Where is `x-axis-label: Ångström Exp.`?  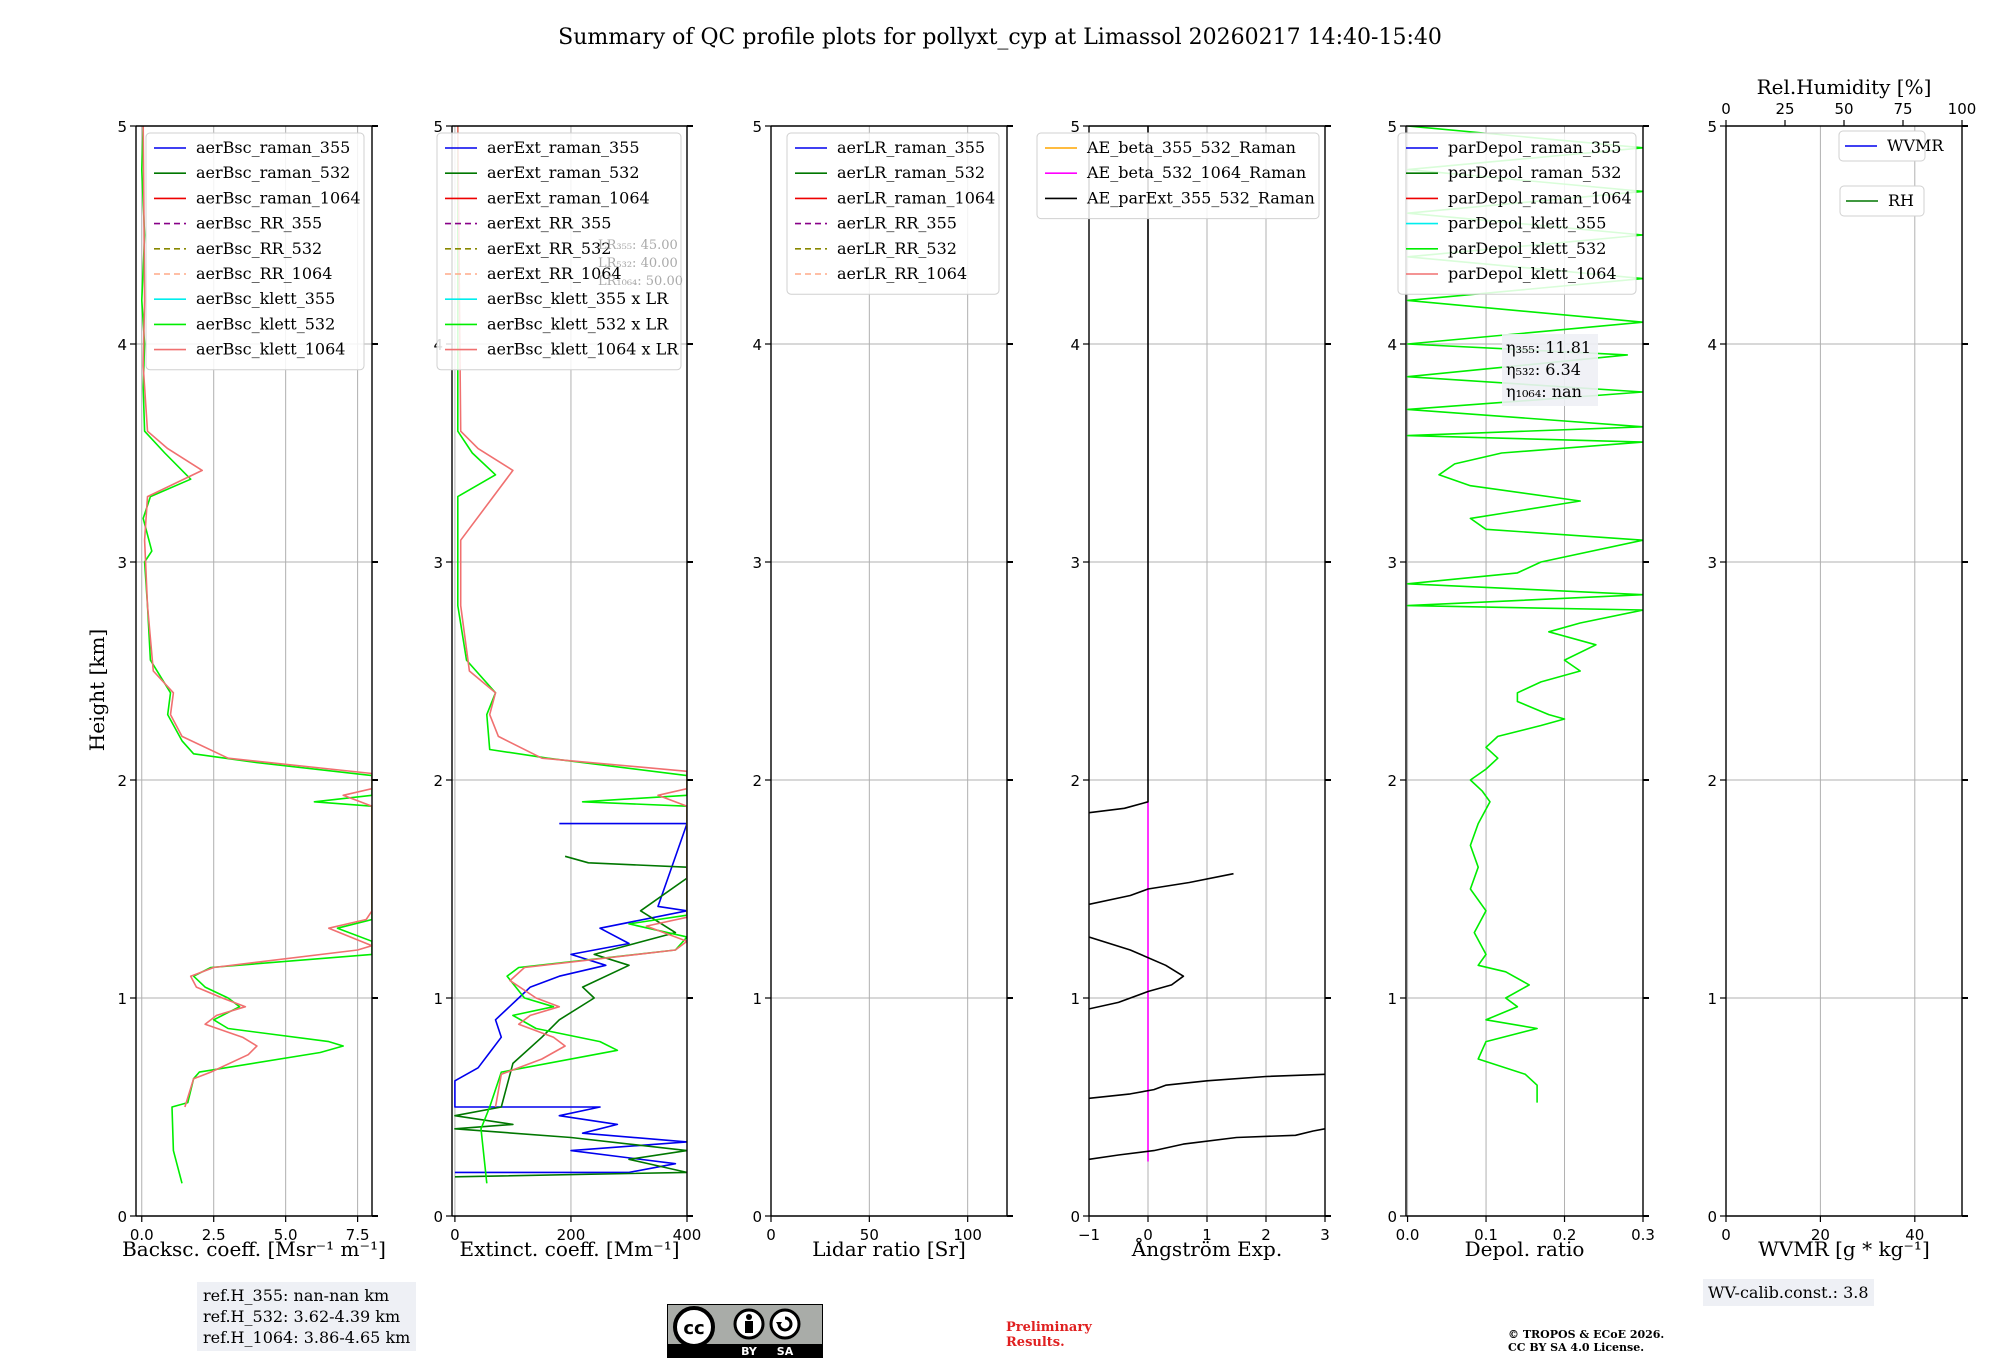
x-axis-label: Ångström Exp. is located at coordinates (1206, 1248).